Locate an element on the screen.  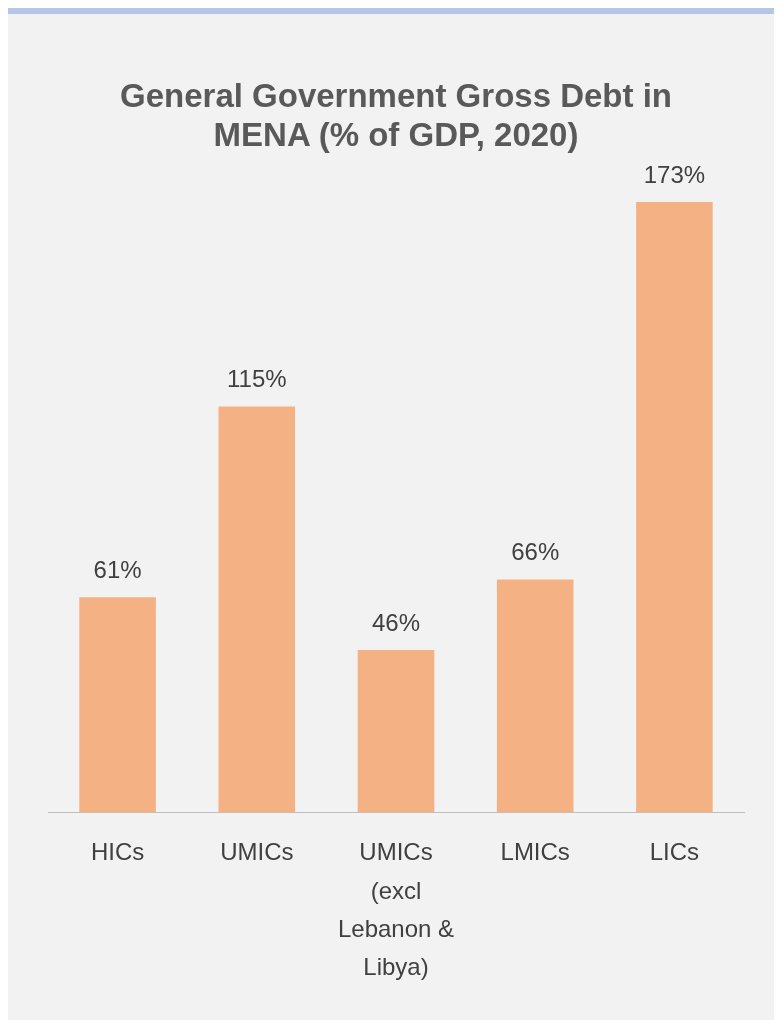
x-tick-label: LMICs is located at coordinates (535, 852).